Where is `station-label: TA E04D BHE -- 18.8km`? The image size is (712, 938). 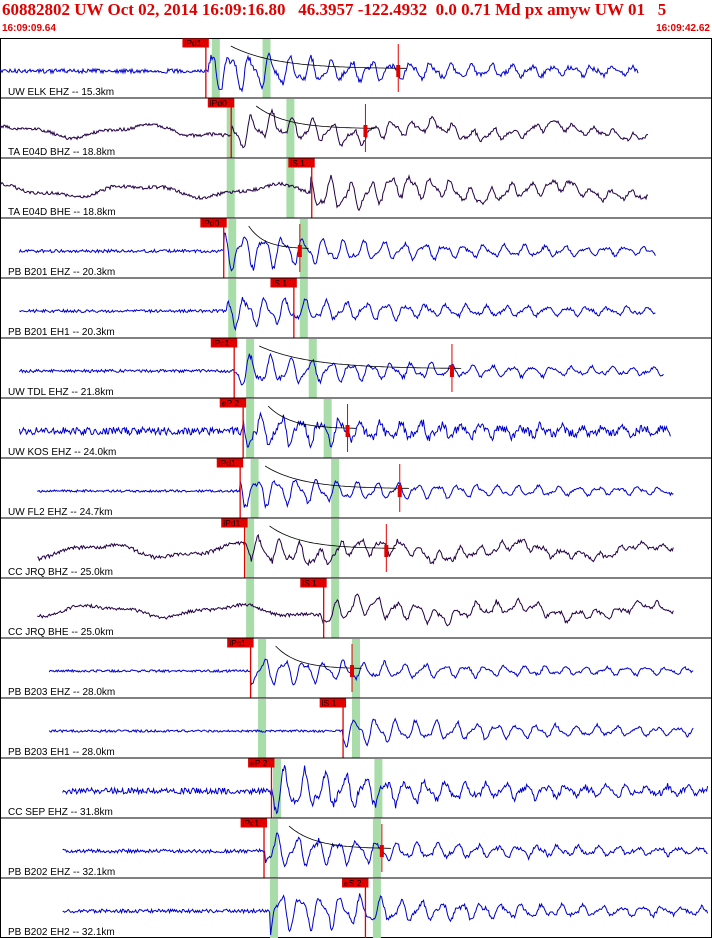 station-label: TA E04D BHE -- 18.8km is located at coordinates (62, 212).